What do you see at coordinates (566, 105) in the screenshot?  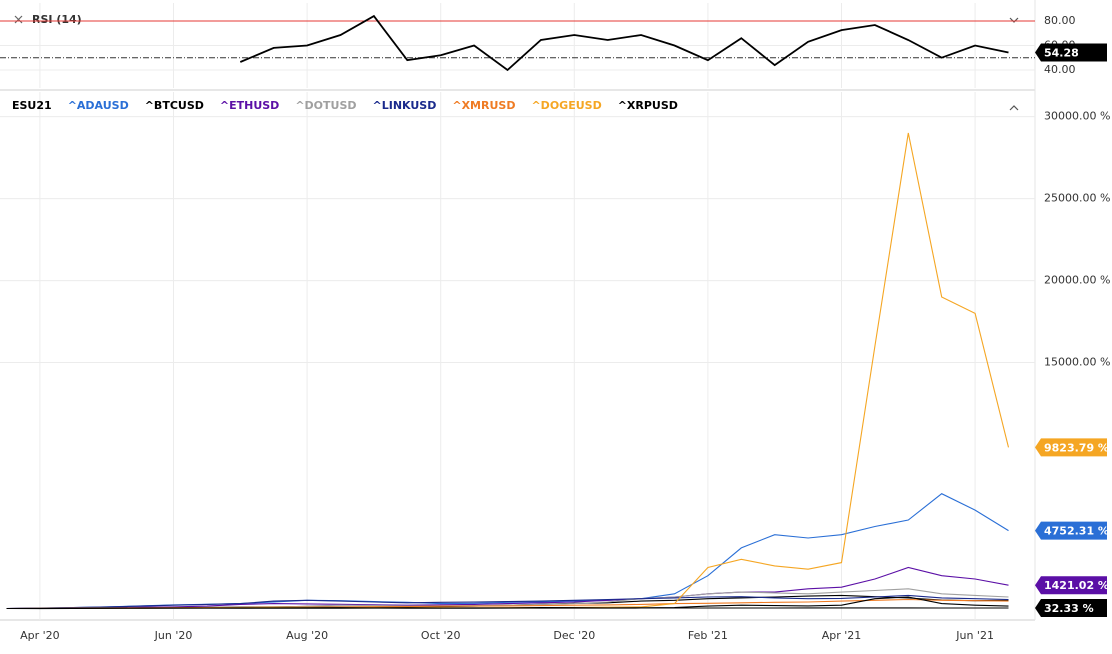 I see `legend-entry: ^DOGEUSD` at bounding box center [566, 105].